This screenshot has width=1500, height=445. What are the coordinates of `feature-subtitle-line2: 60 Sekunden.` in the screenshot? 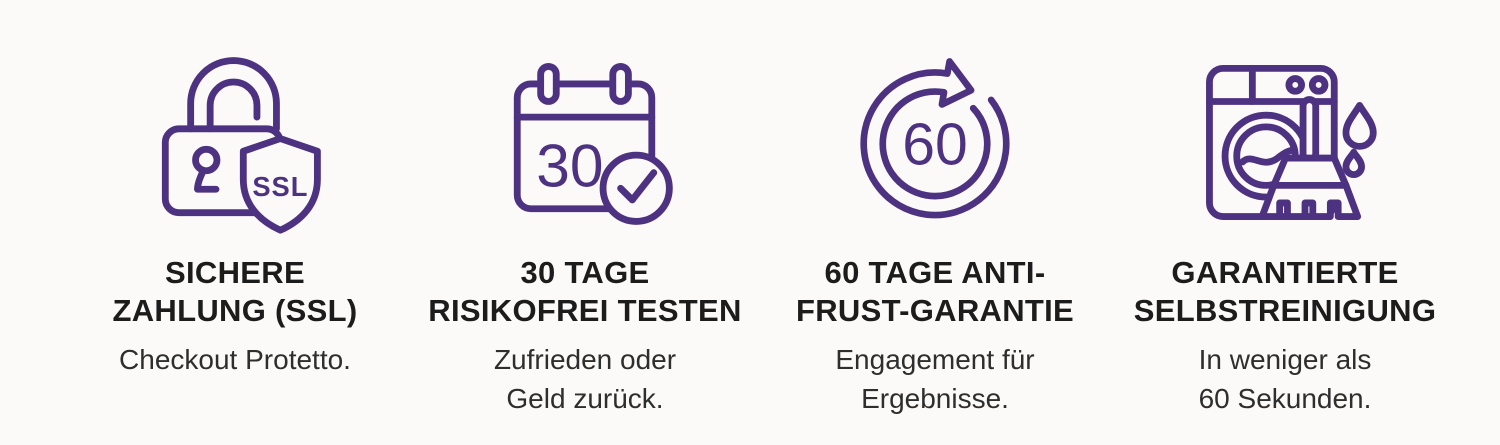 It's located at (1285, 398).